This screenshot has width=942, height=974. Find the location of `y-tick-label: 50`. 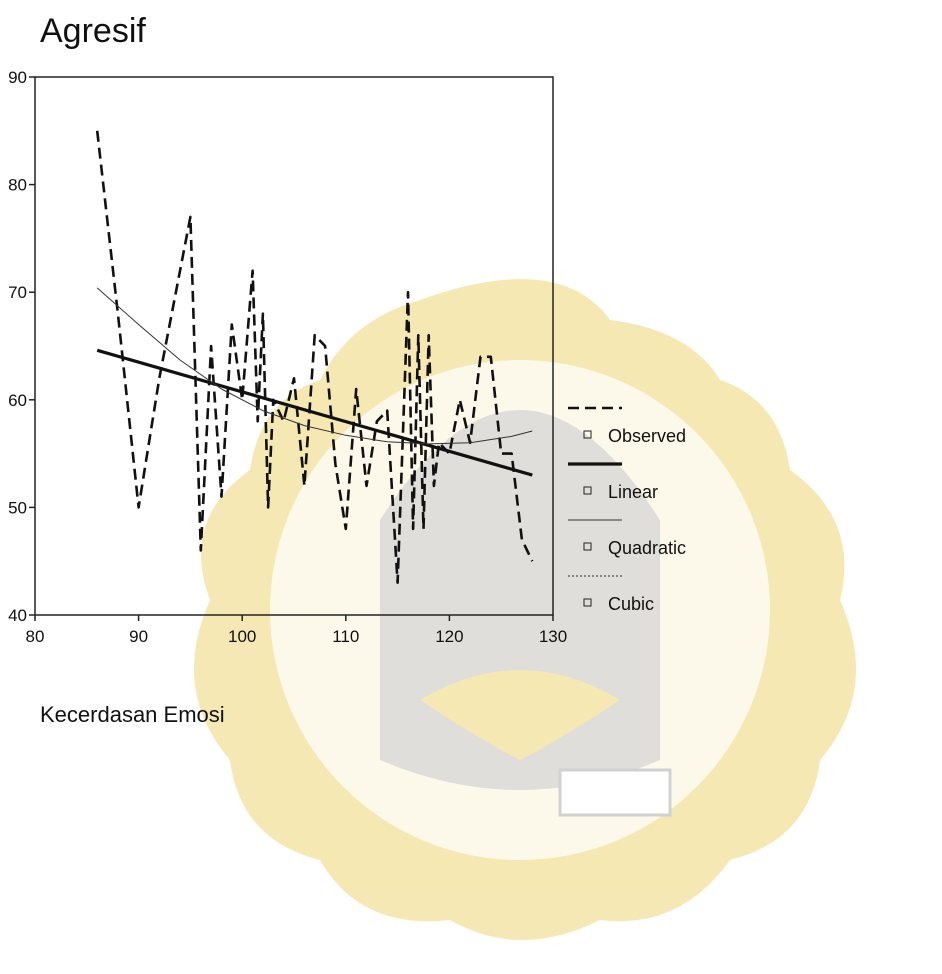

y-tick-label: 50 is located at coordinates (17, 507).